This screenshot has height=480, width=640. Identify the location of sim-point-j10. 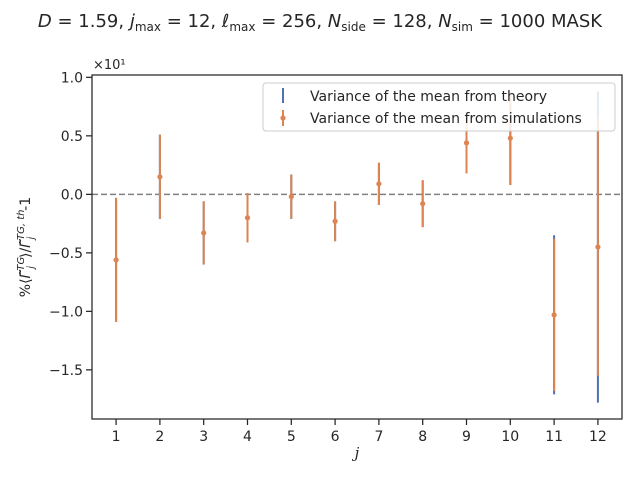
(510, 138).